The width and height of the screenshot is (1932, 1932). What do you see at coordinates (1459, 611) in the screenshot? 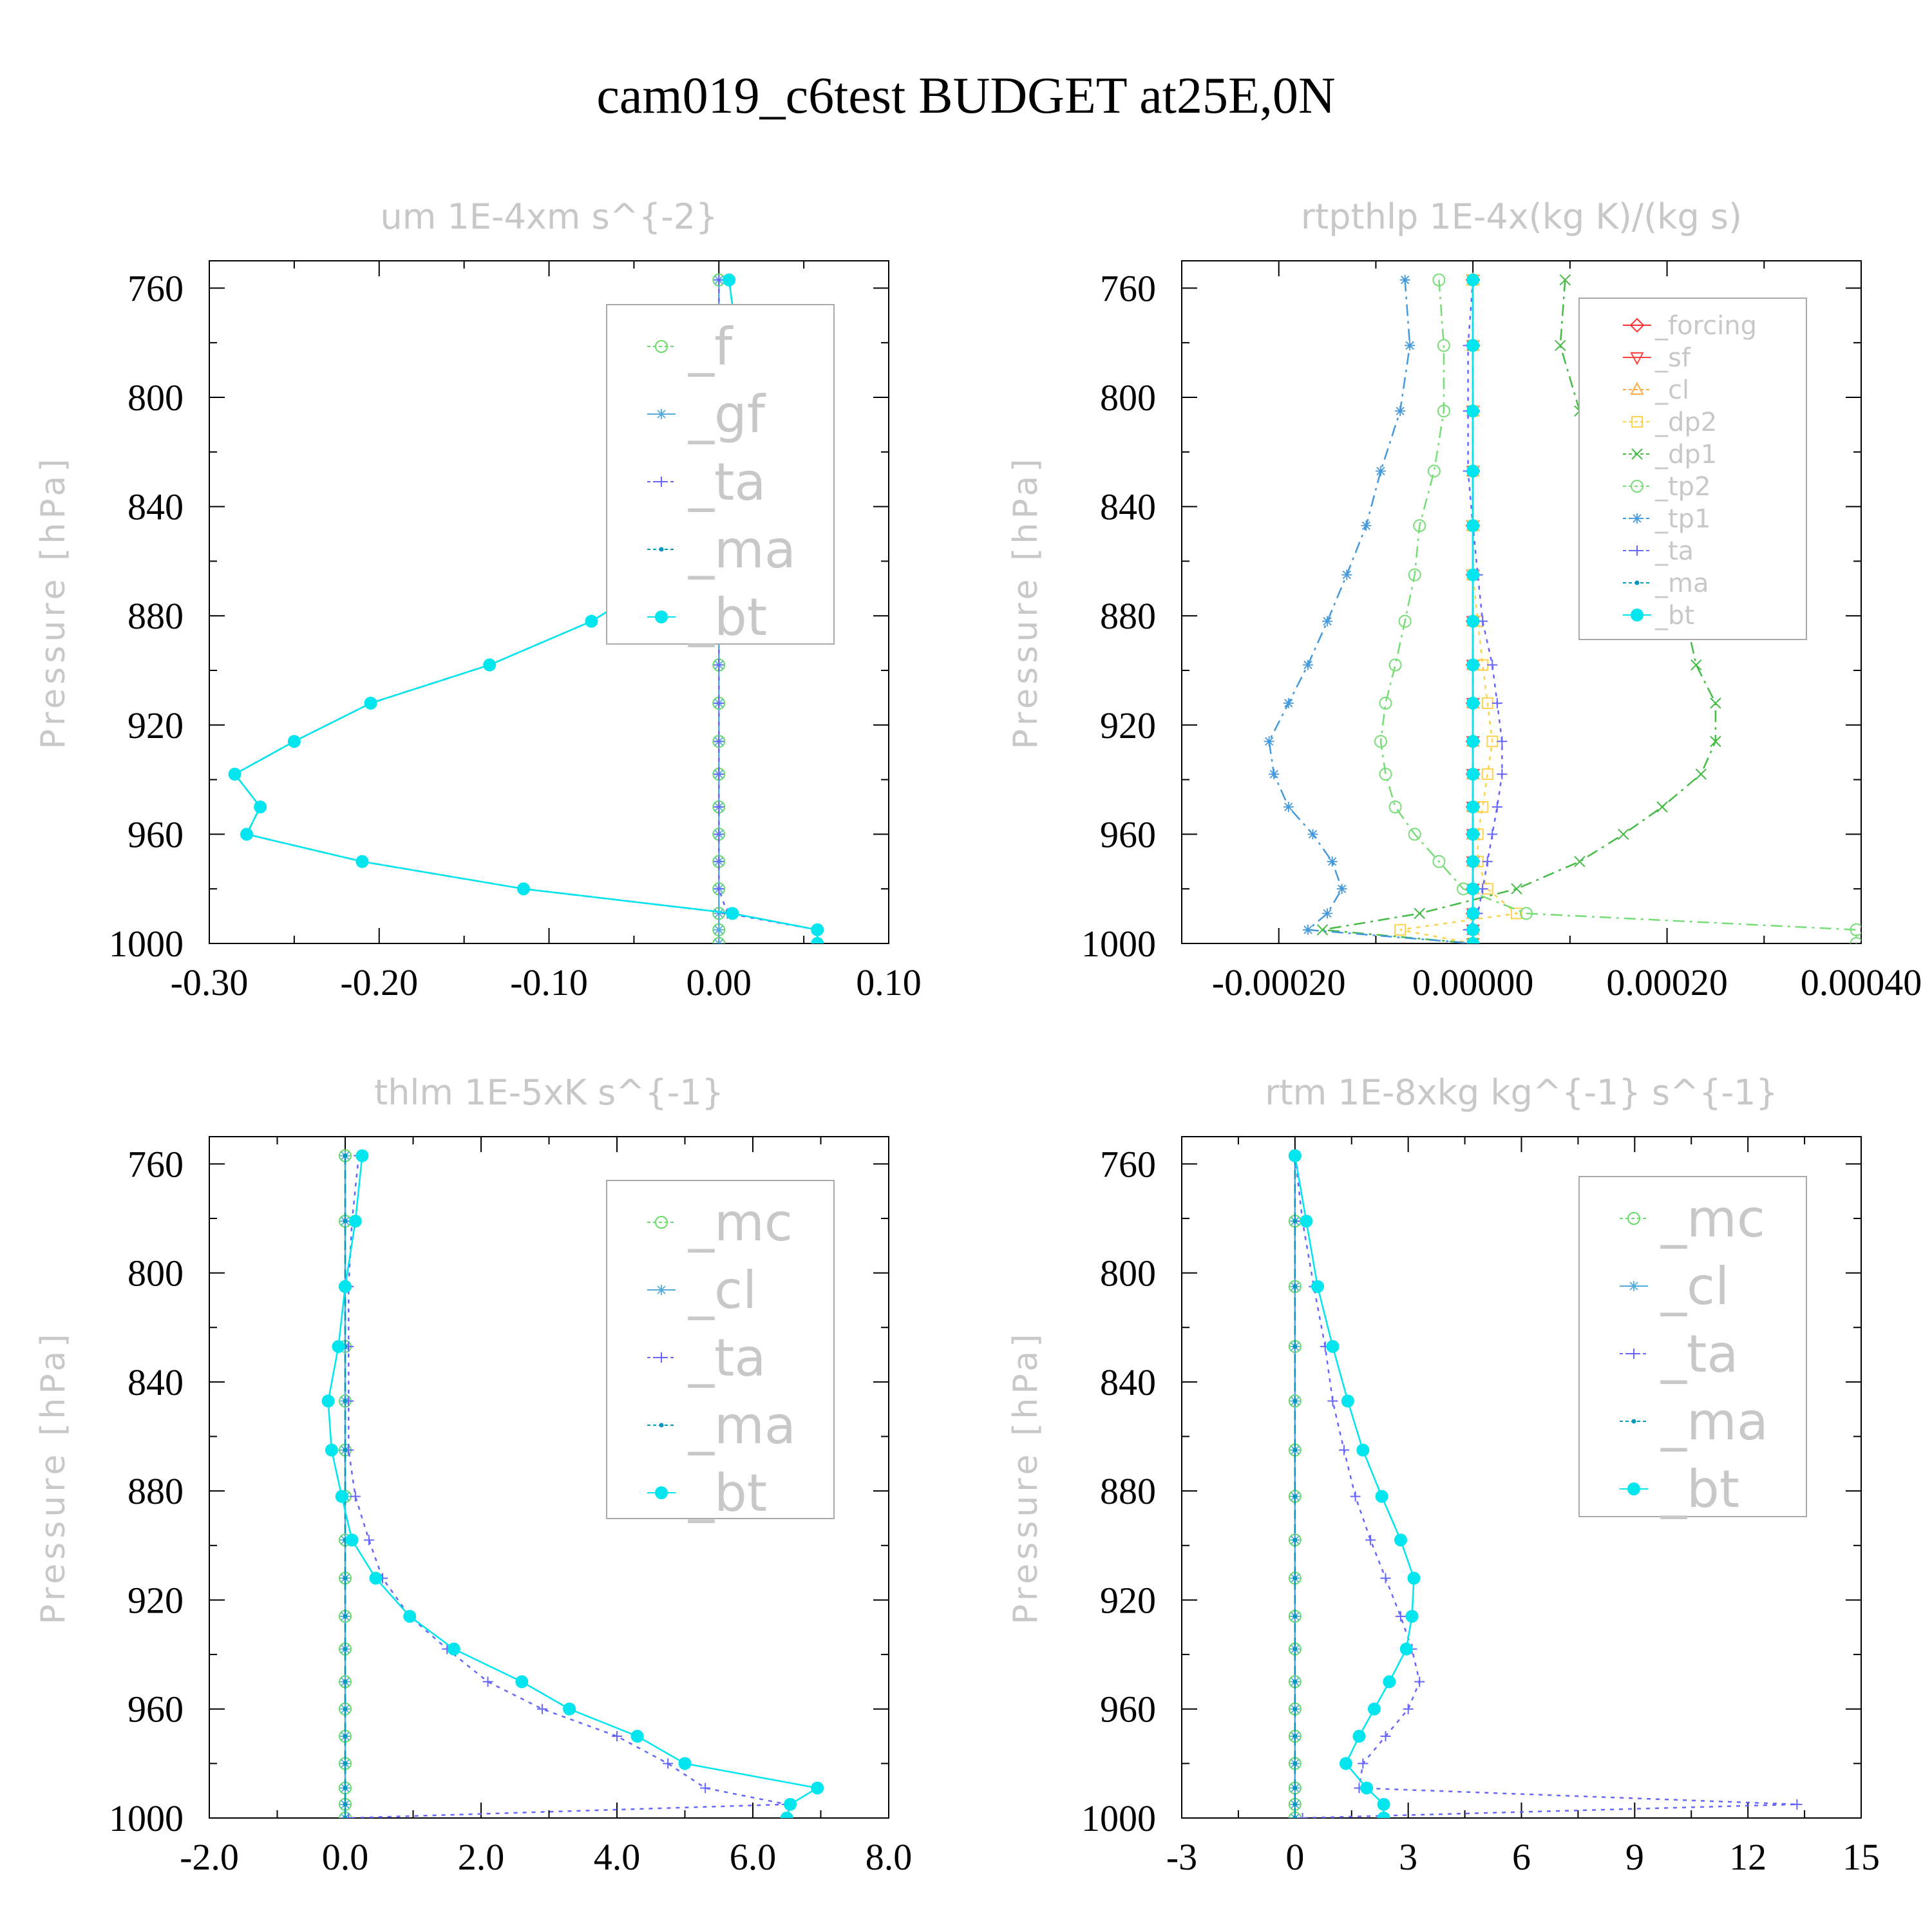
I see `series-line` at bounding box center [1459, 611].